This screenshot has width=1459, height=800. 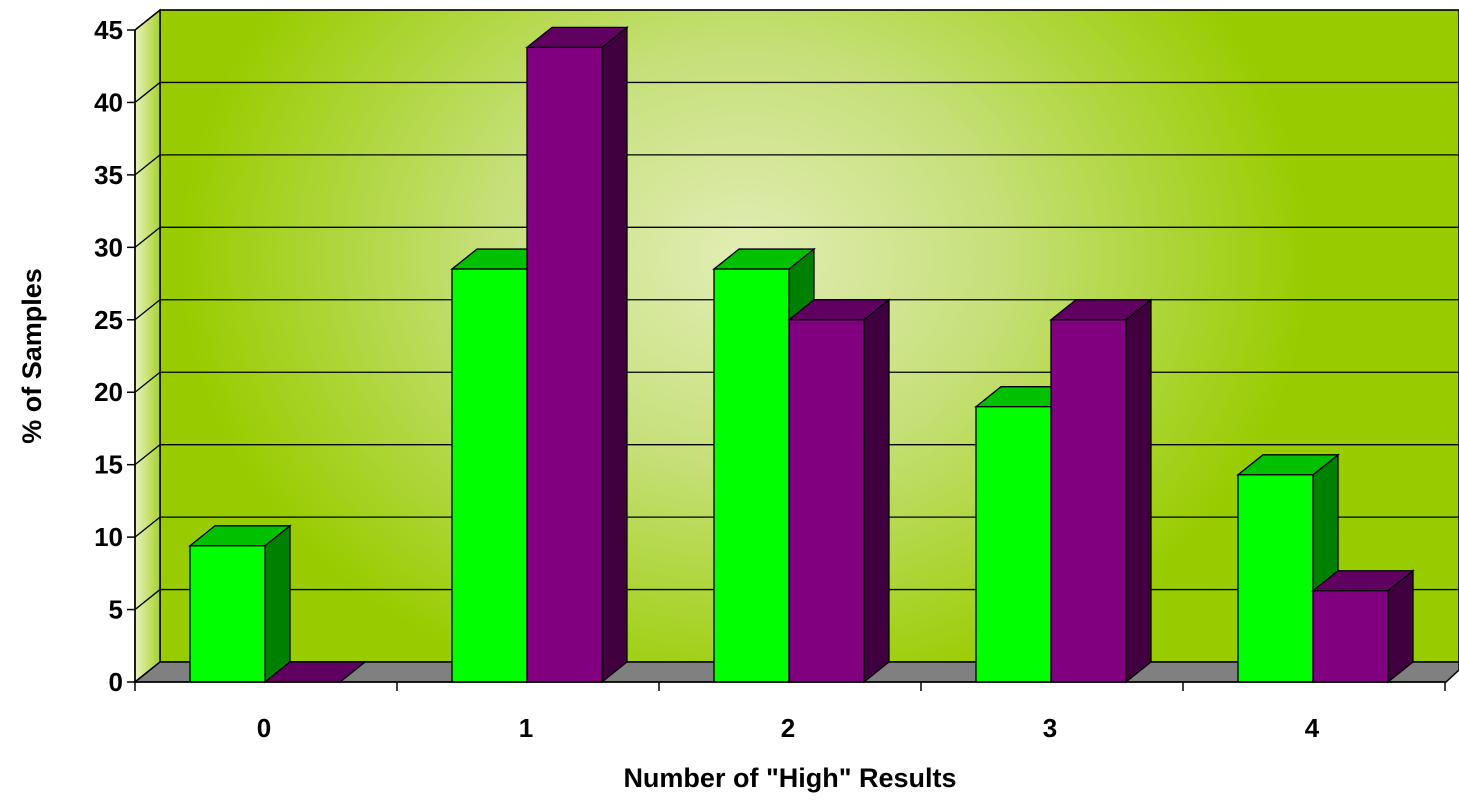 What do you see at coordinates (1050, 728) in the screenshot?
I see `x-tick-label: 3` at bounding box center [1050, 728].